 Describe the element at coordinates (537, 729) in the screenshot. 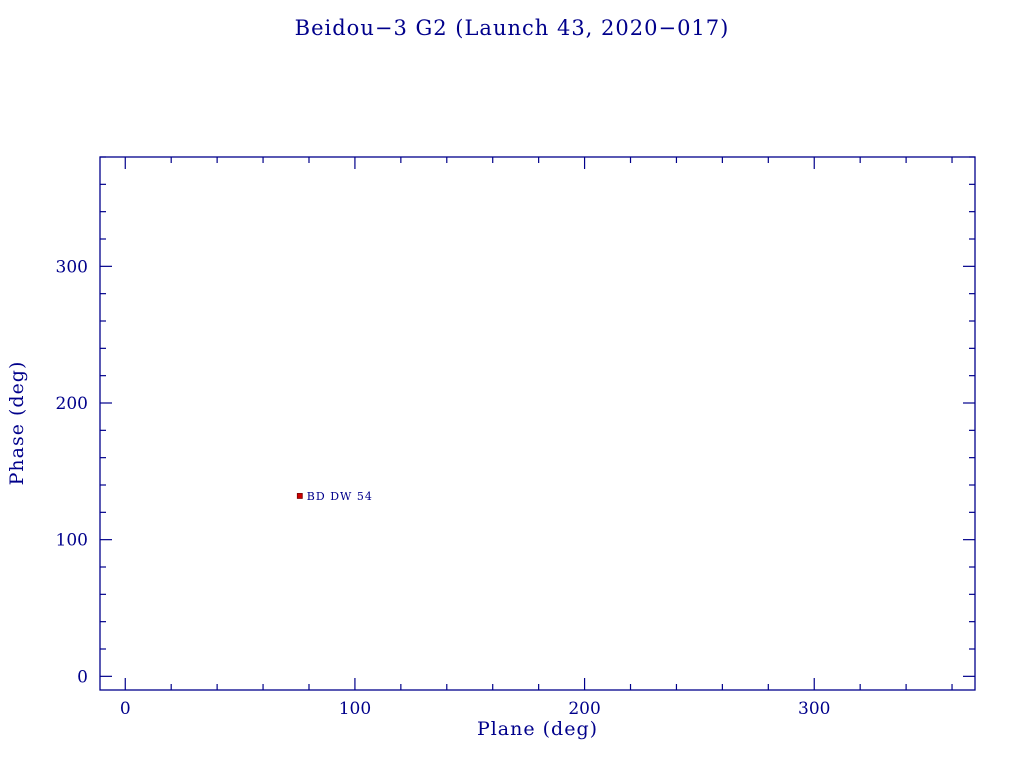

I see `x-axis-label: Plane (deg)` at that location.